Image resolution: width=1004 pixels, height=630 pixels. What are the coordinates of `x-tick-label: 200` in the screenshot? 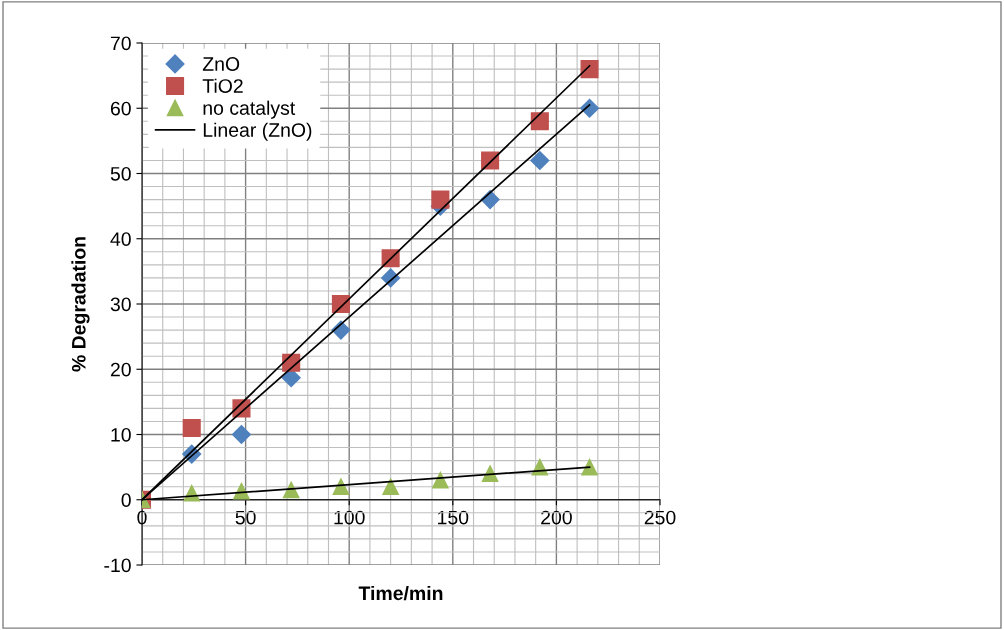 It's located at (556, 517).